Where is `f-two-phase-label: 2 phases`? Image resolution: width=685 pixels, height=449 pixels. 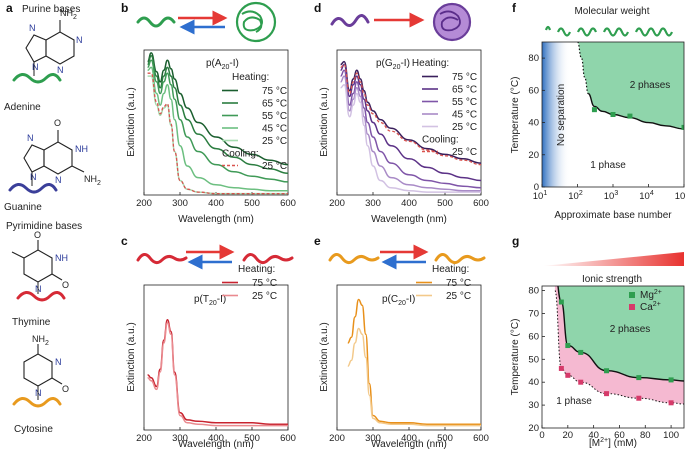
f-two-phase-label: 2 phases is located at coordinates (650, 85).